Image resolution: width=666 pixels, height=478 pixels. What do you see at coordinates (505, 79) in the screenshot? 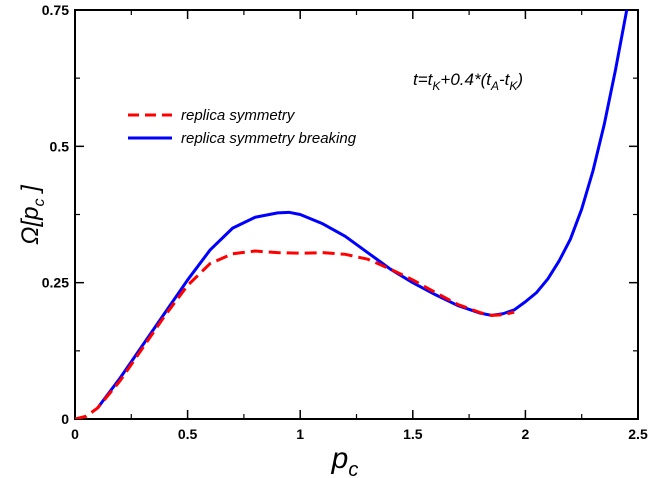
I see `annotation-part: -t` at bounding box center [505, 79].